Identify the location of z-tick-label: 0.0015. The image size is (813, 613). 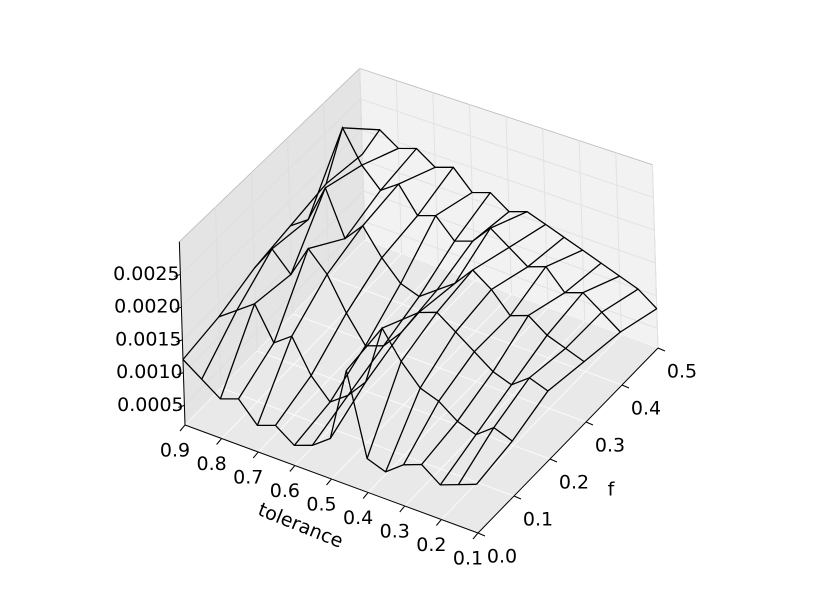
(148, 339).